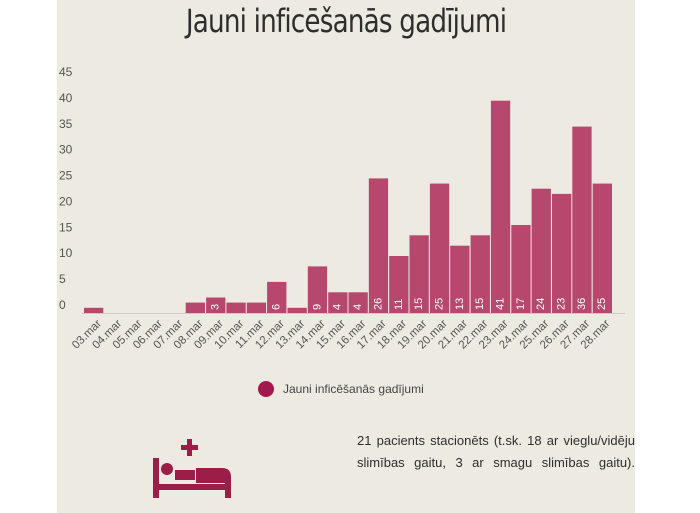 This screenshot has height=513, width=700. Describe the element at coordinates (582, 219) in the screenshot. I see `bar-27.mar` at that location.